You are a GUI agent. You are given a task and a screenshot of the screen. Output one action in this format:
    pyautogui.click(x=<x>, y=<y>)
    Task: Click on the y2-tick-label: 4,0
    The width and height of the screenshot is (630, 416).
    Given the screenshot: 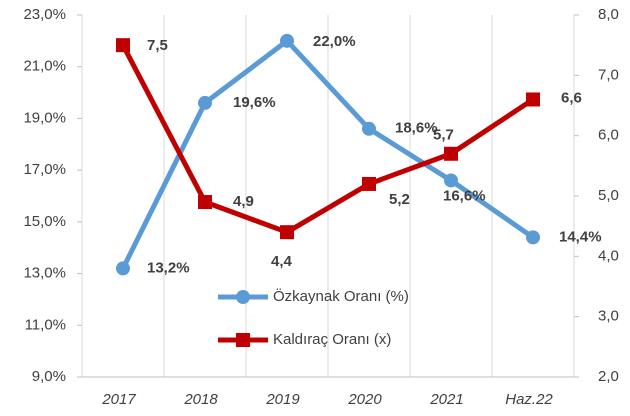 What is the action you would take?
    pyautogui.click(x=608, y=255)
    